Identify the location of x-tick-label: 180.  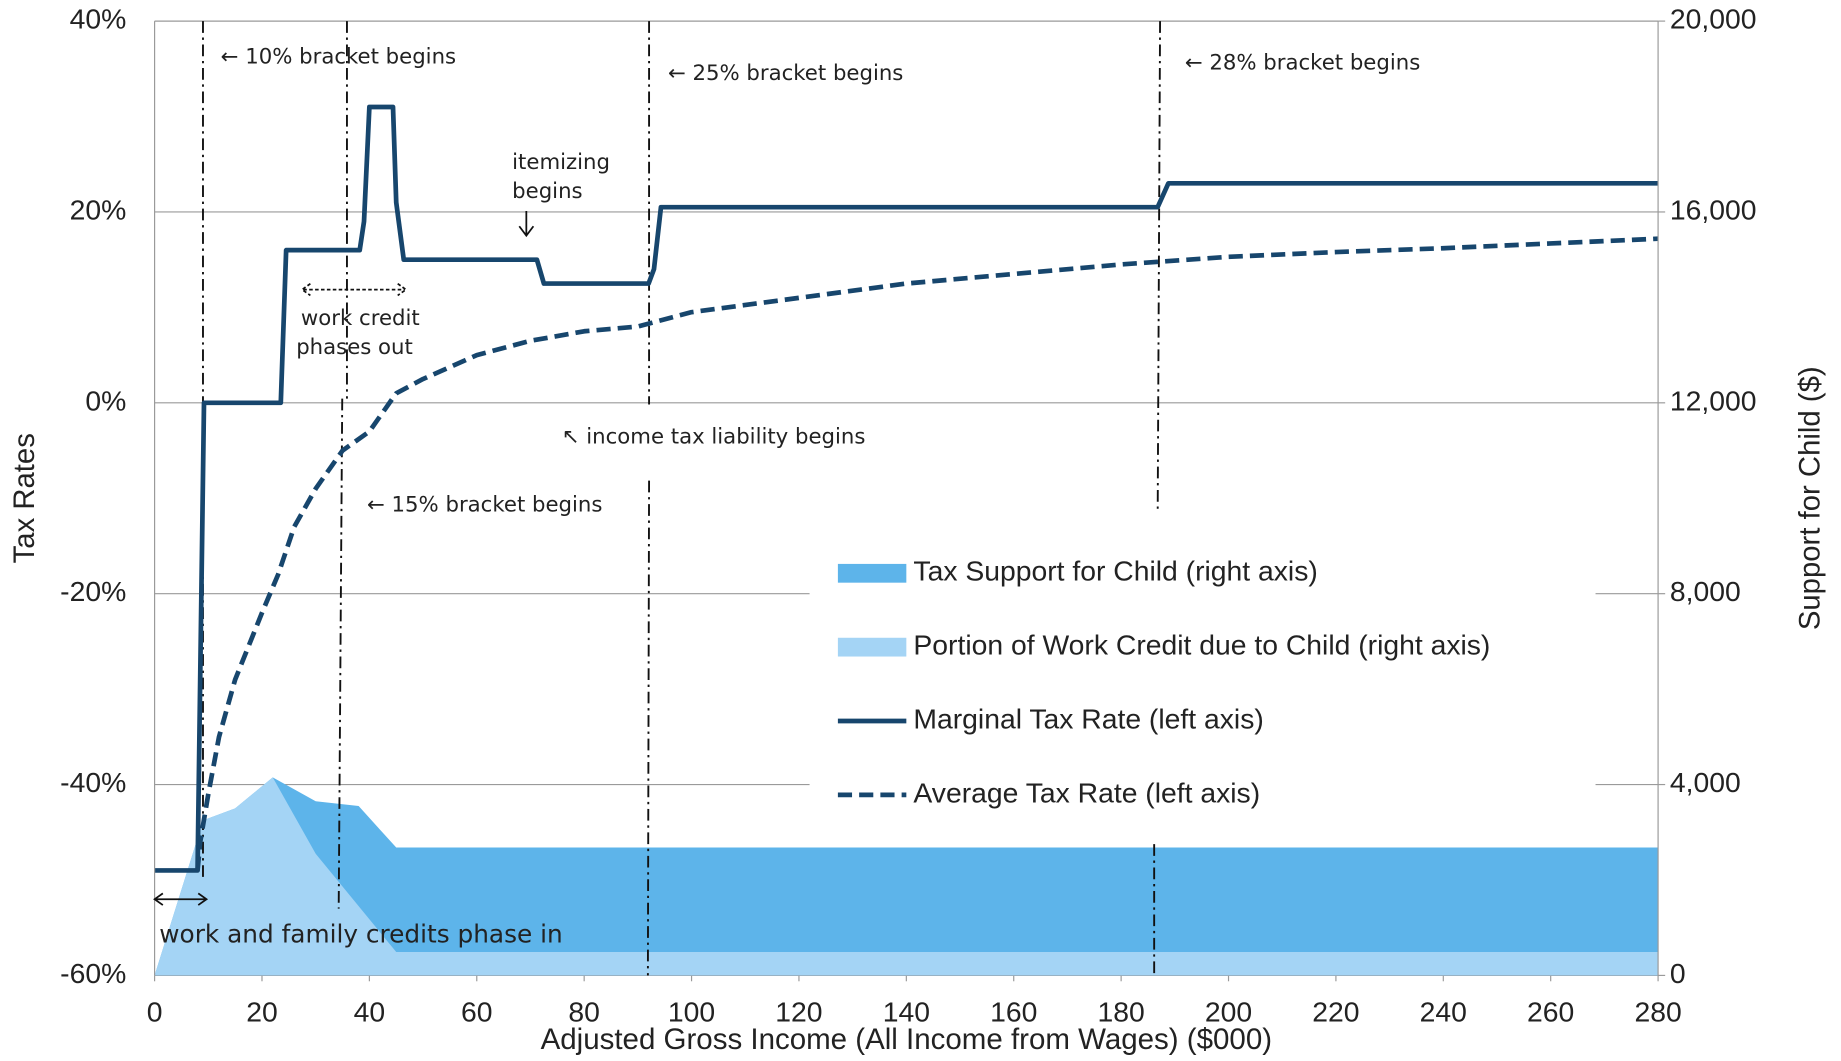
(1120, 1012).